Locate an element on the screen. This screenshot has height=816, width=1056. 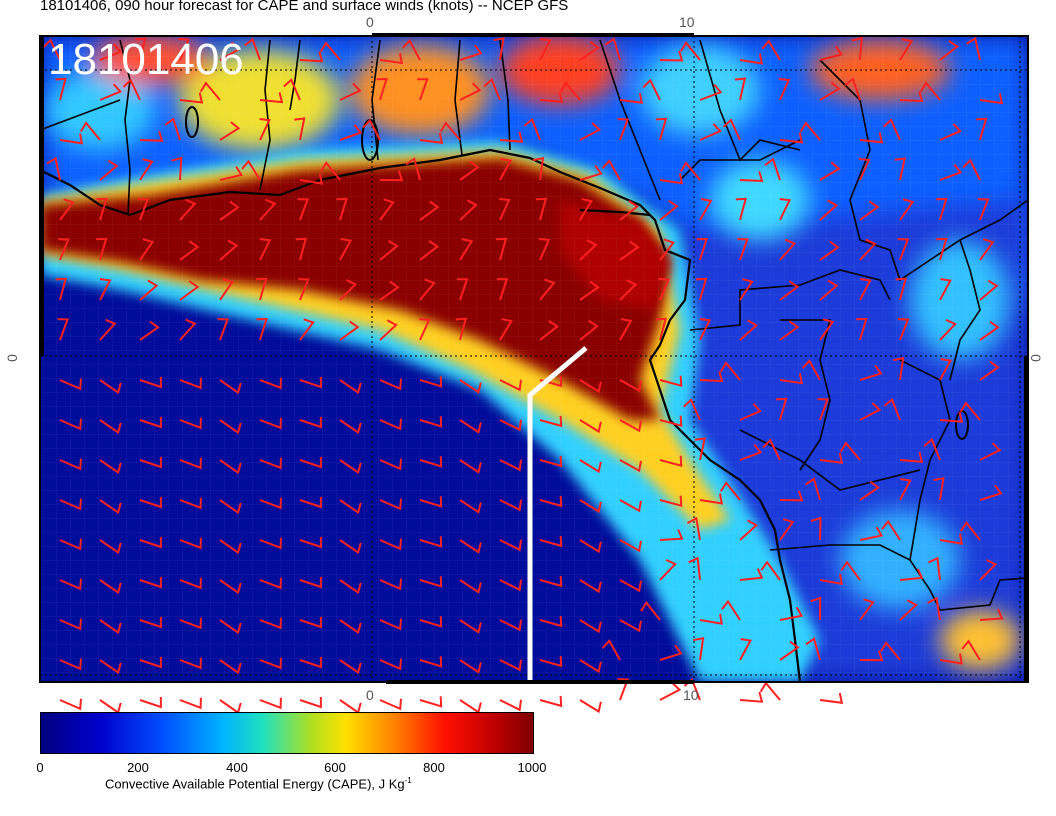
tick-top-0: 0 is located at coordinates (370, 22).